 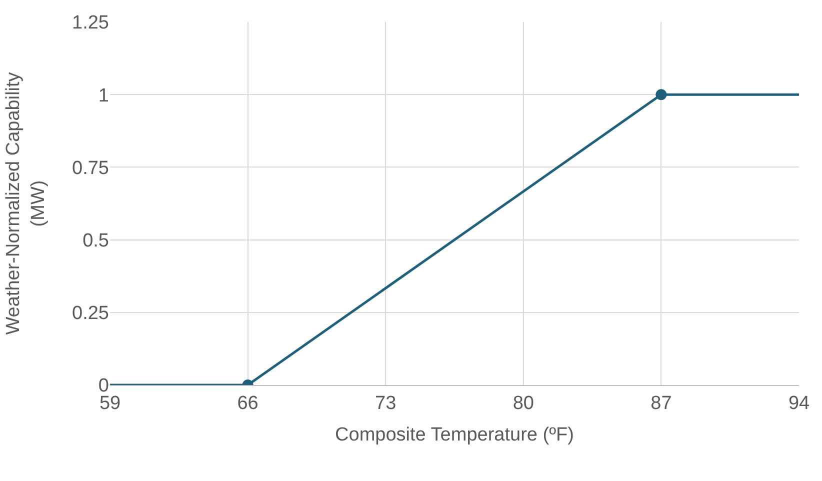 What do you see at coordinates (523, 403) in the screenshot?
I see `x-tick-label: 80` at bounding box center [523, 403].